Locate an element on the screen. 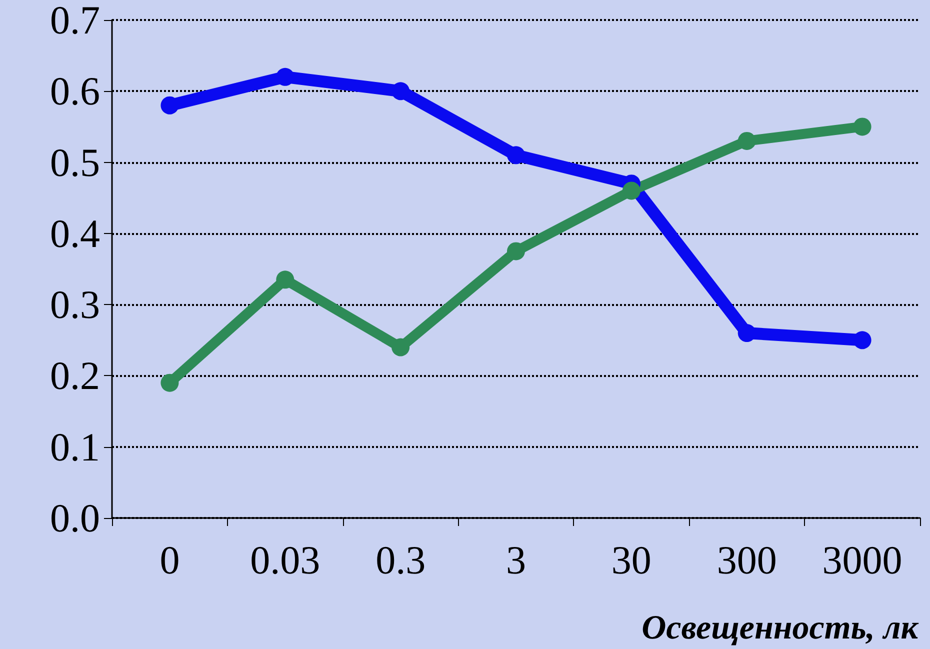 Image resolution: width=930 pixels, height=649 pixels. x-tick-label: 3 is located at coordinates (516, 560).